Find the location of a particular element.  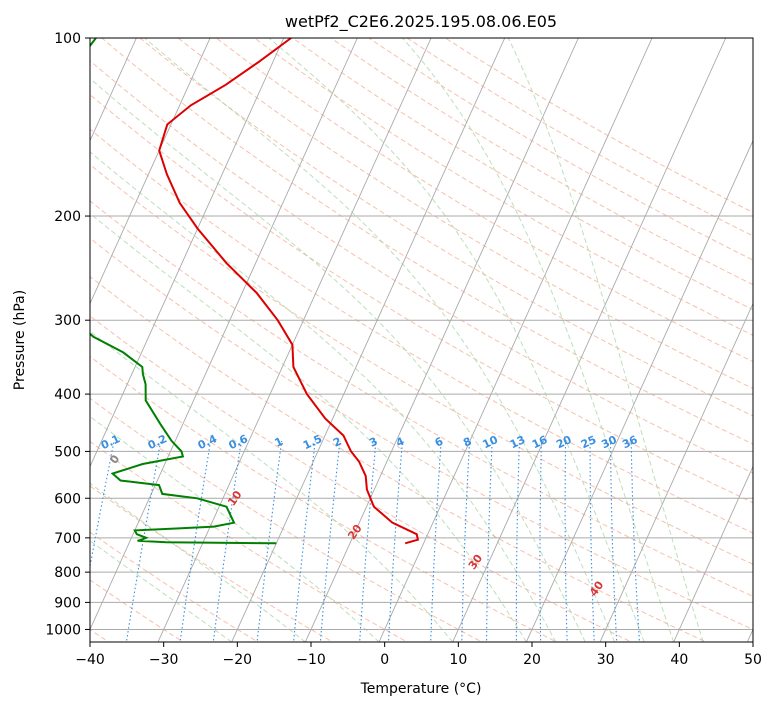

x-tick-label: 50 is located at coordinates (753, 660).